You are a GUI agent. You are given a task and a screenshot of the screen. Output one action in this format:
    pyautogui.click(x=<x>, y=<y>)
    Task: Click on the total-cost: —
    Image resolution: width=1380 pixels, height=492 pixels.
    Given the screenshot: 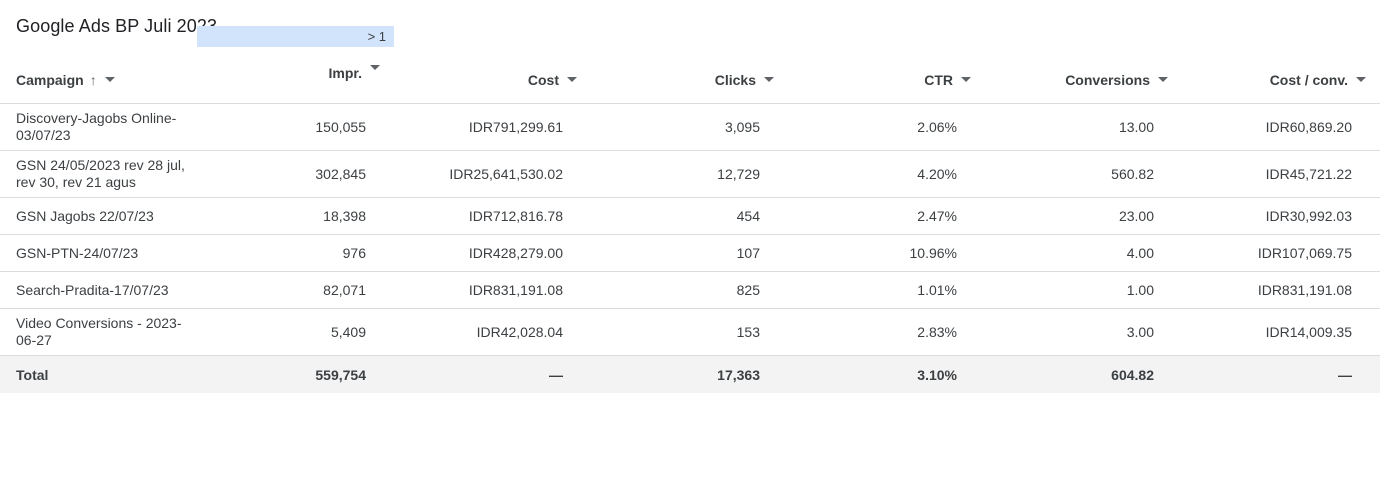 What is the action you would take?
    pyautogui.click(x=492, y=374)
    